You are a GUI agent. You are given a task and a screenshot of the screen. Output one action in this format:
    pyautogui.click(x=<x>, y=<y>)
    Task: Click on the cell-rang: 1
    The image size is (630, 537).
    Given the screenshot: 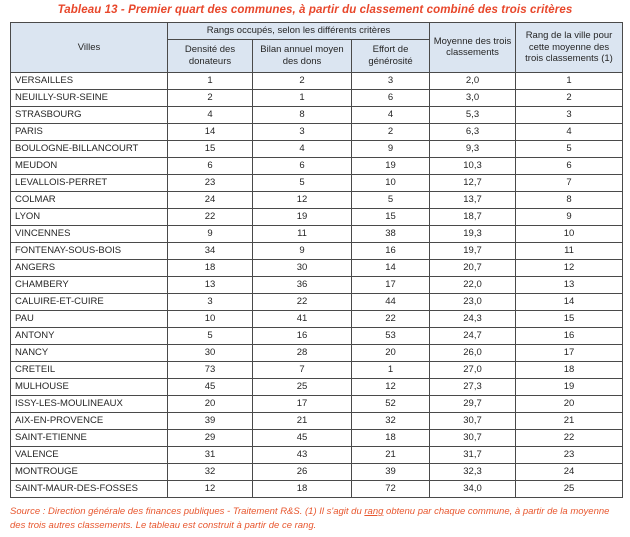 What is the action you would take?
    pyautogui.click(x=569, y=80)
    